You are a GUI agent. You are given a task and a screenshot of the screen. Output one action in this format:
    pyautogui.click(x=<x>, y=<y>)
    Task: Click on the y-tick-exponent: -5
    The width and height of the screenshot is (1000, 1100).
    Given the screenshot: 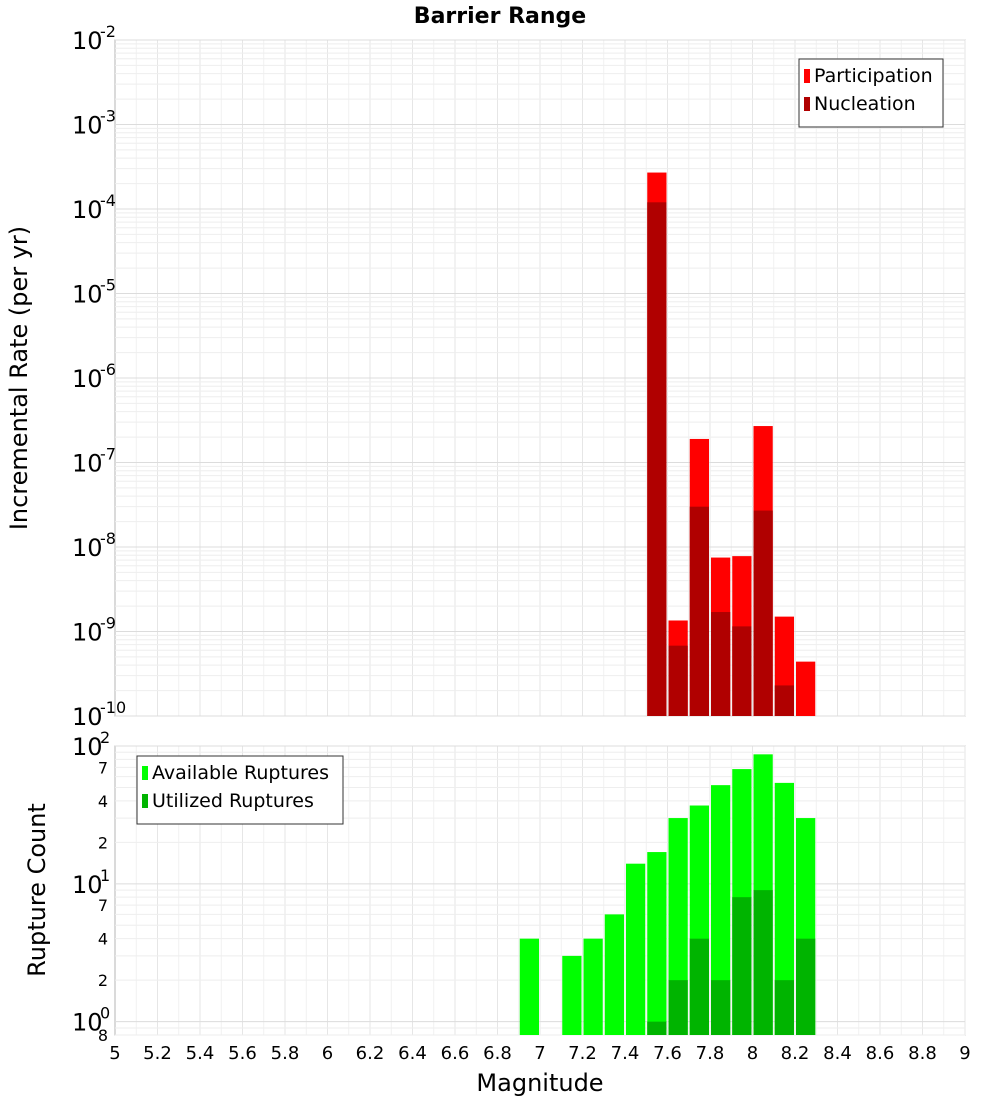 What is the action you would take?
    pyautogui.click(x=108, y=285)
    